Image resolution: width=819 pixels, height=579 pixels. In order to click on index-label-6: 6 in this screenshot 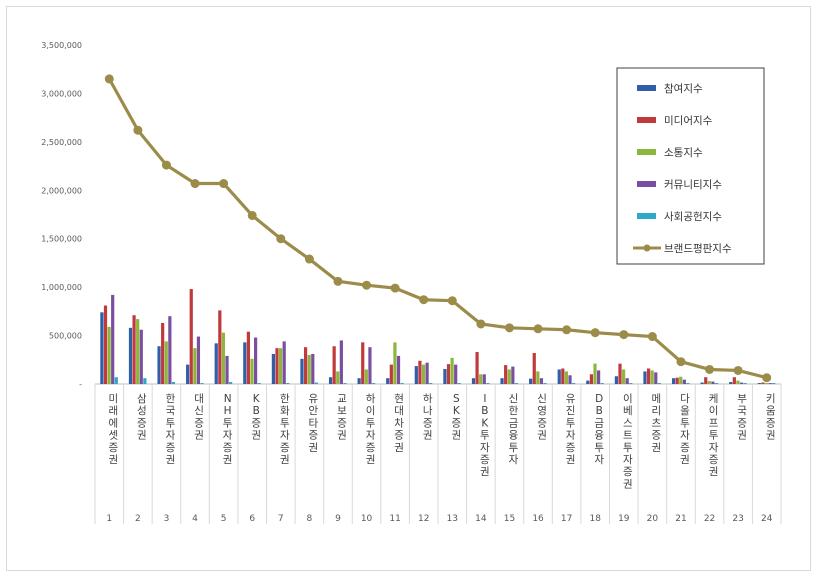, I will do `click(252, 519)`.